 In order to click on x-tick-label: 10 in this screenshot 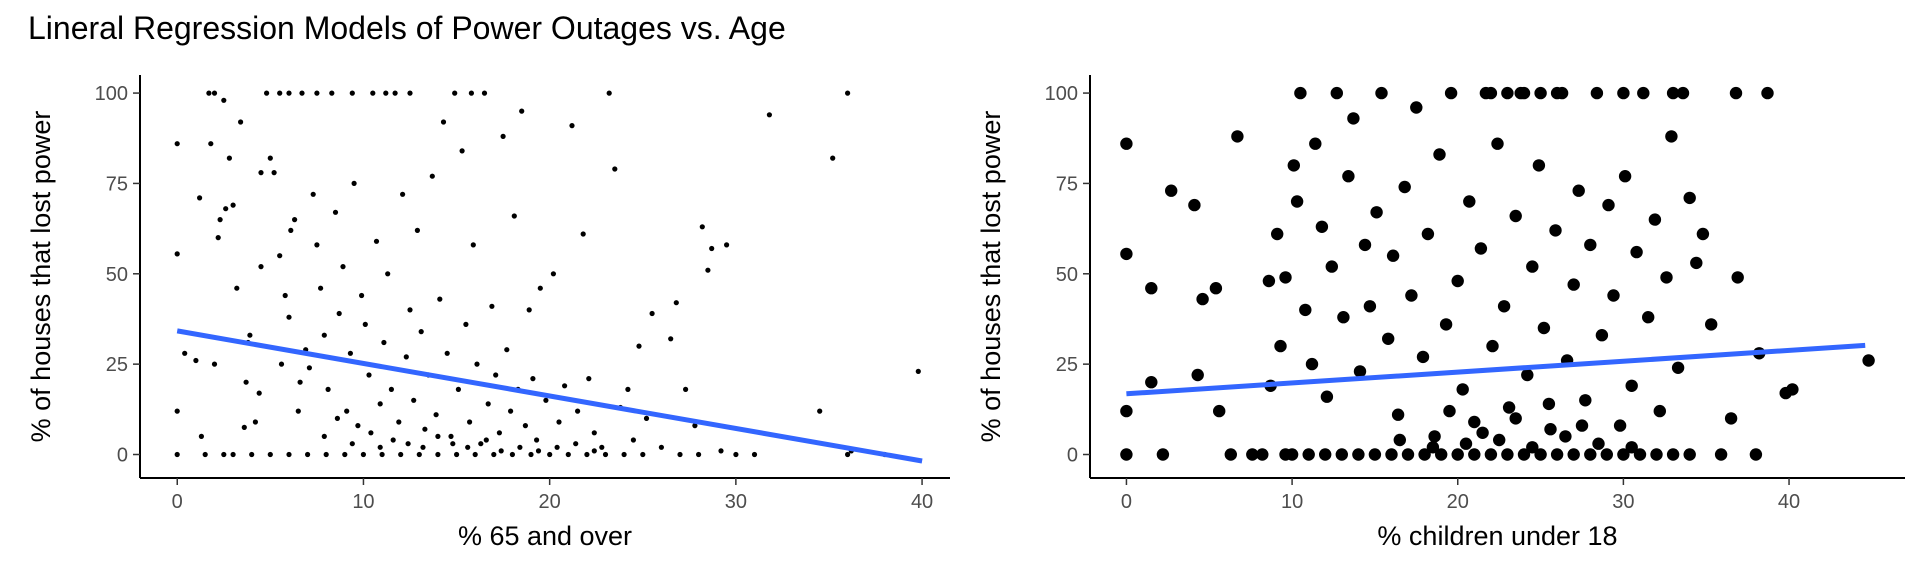, I will do `click(1292, 502)`.